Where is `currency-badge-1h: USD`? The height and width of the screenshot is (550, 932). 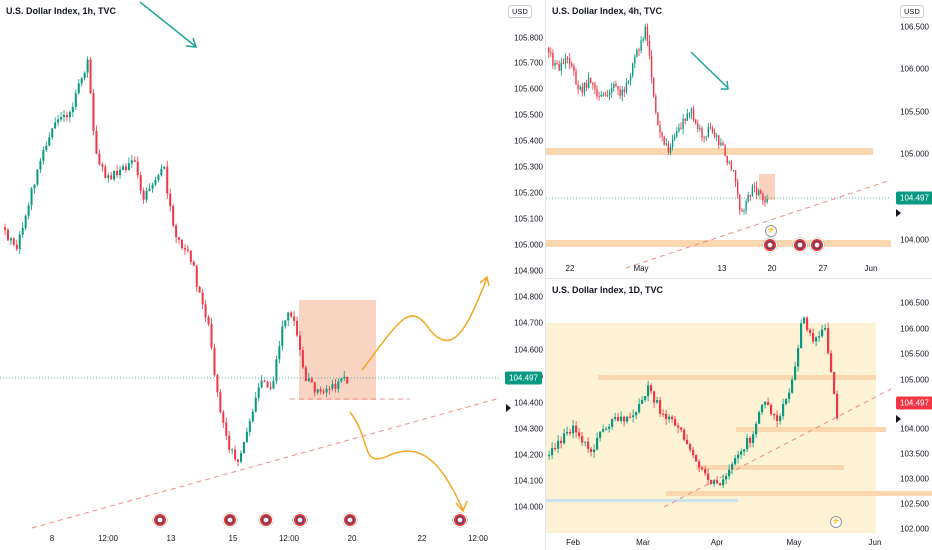
currency-badge-1h: USD is located at coordinates (520, 11).